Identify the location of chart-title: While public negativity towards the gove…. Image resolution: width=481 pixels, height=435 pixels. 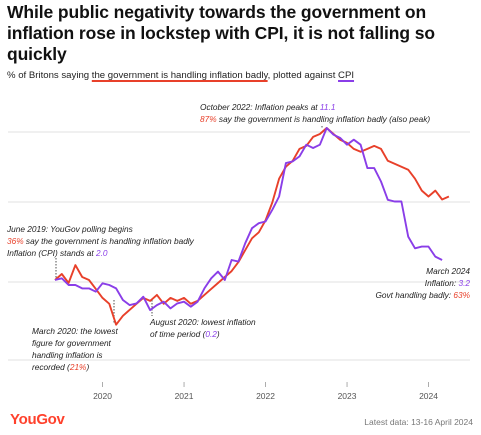
(221, 33).